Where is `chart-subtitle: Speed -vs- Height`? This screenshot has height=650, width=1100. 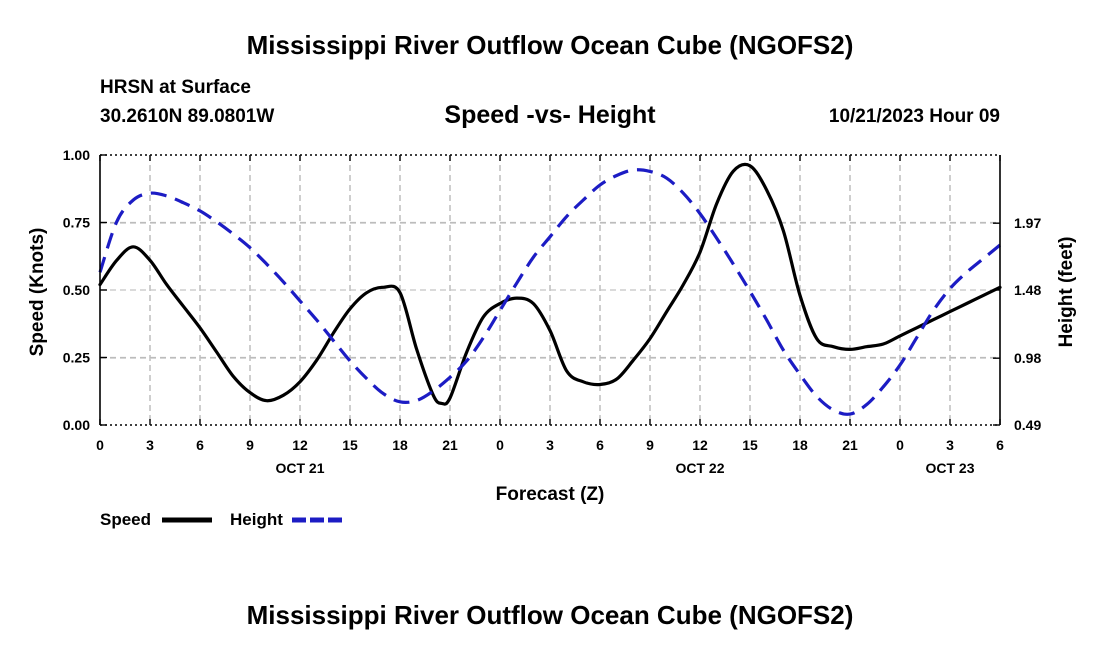 chart-subtitle: Speed -vs- Height is located at coordinates (550, 115).